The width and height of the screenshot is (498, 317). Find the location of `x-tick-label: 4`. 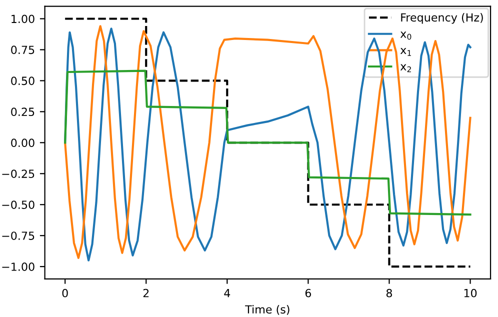

x-tick-label: 4 is located at coordinates (227, 293).